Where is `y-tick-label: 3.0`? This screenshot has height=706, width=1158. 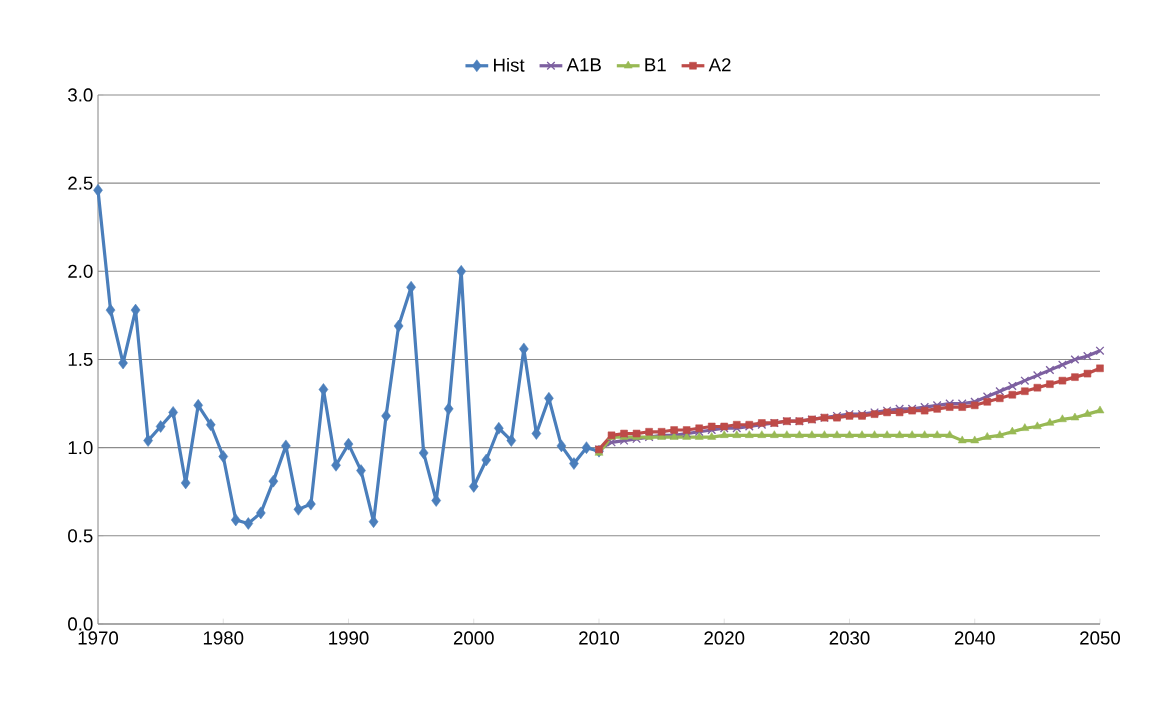
y-tick-label: 3.0 is located at coordinates (80, 95).